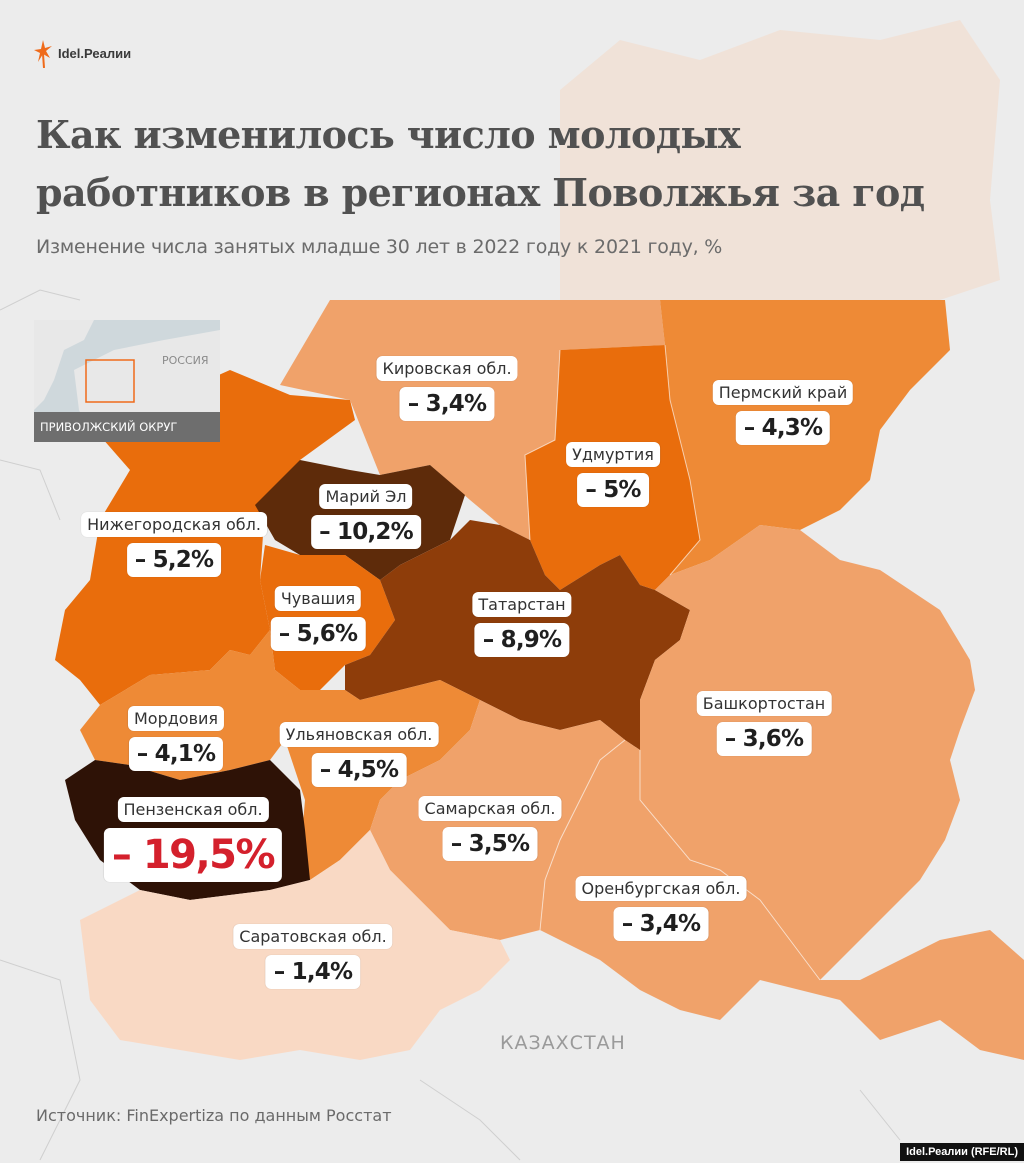  I want to click on region-name: Татарстан, so click(522, 604).